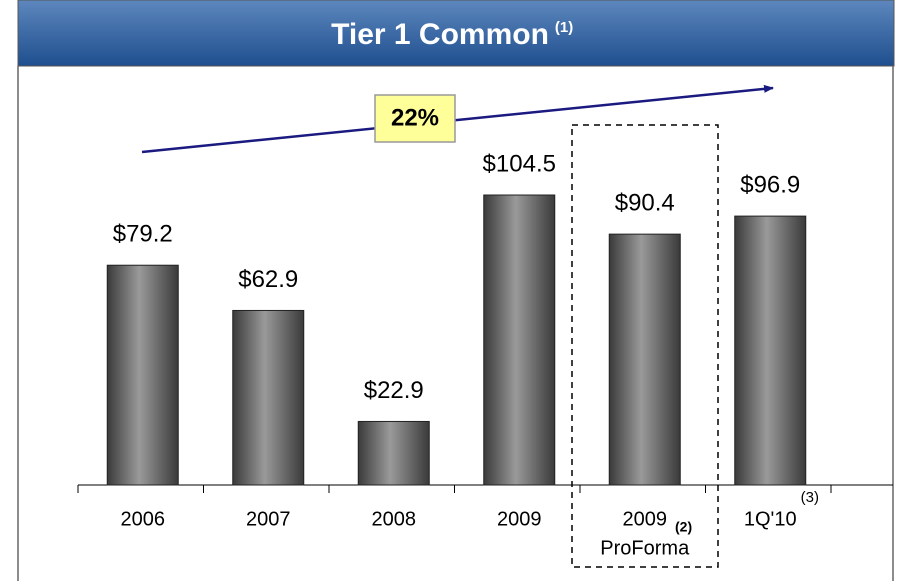 The width and height of the screenshot is (898, 581). I want to click on value-label: $62.9, so click(268, 279).